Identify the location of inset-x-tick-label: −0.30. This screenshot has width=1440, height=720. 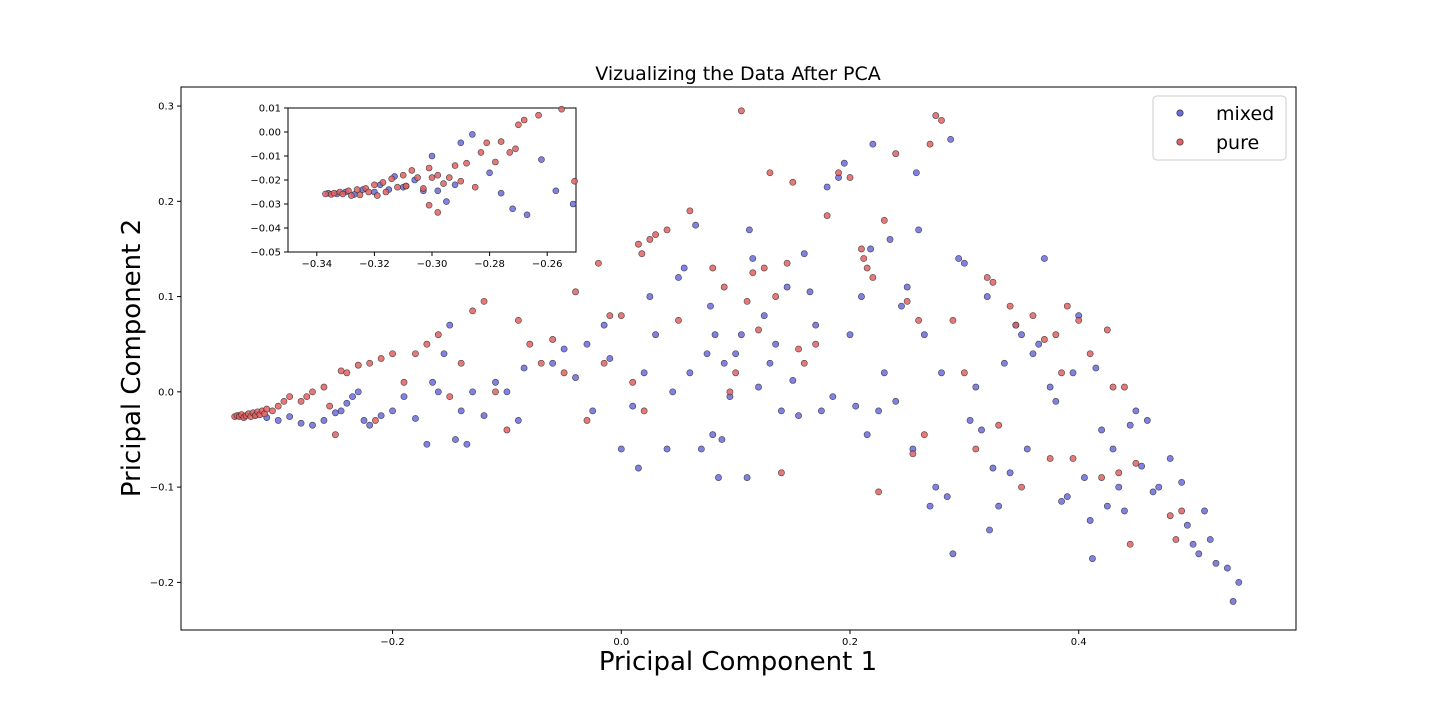
(432, 264).